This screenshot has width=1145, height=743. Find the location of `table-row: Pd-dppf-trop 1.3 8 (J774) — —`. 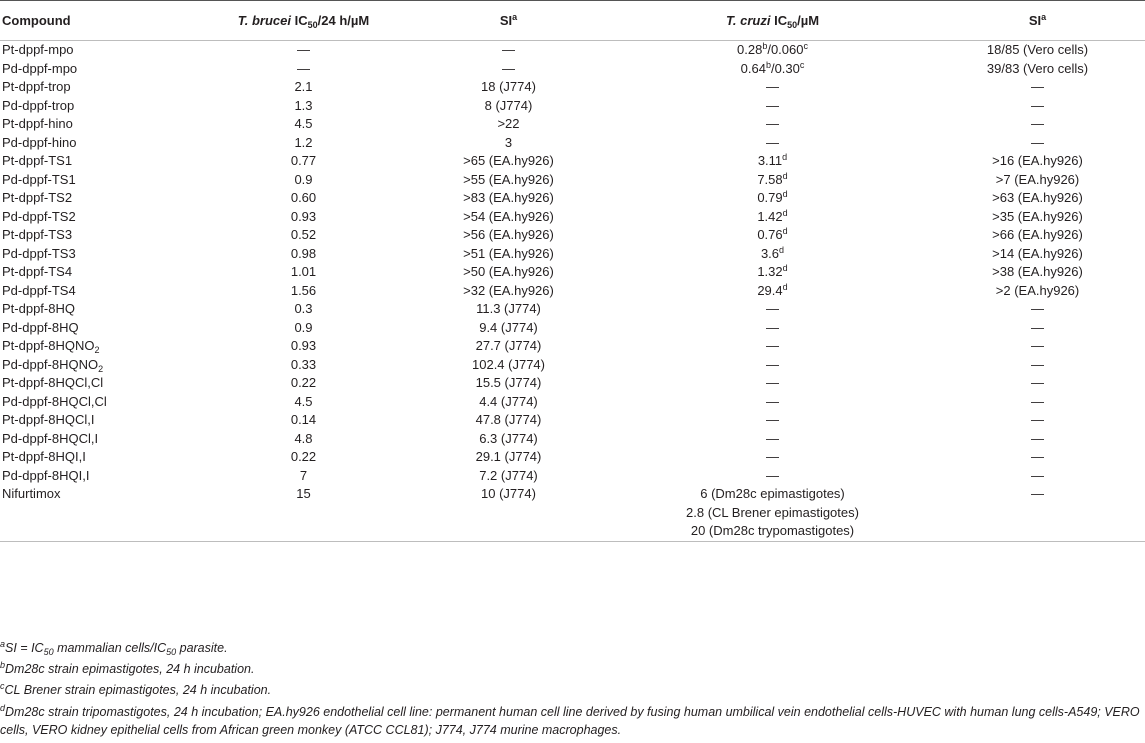

table-row: Pd-dppf-trop 1.3 8 (J774) — — is located at coordinates (572, 106).